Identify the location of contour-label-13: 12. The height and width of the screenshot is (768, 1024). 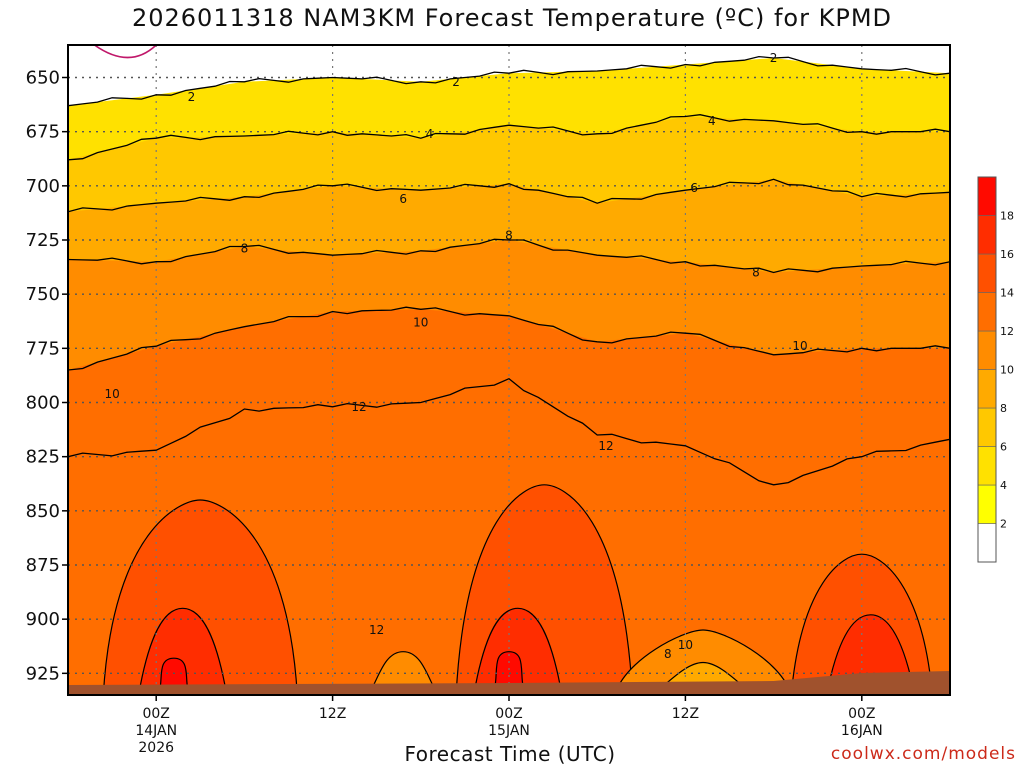
(358, 407).